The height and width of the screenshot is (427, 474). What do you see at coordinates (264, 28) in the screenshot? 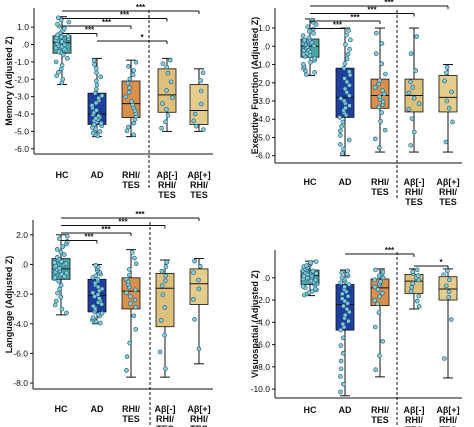
I see `y-tick-label: 1.0` at bounding box center [264, 28].